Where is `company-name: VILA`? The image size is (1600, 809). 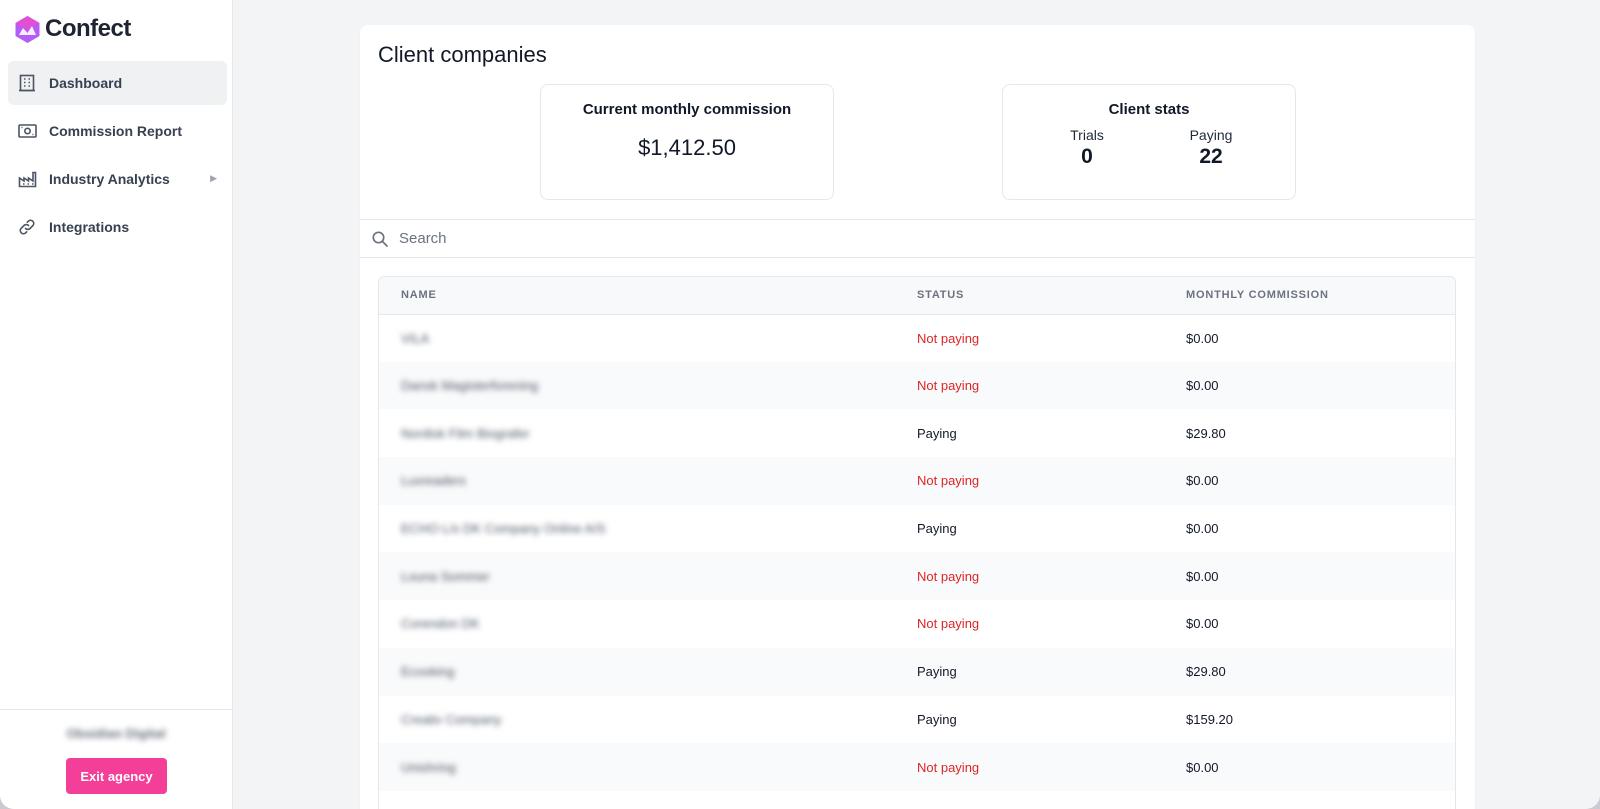
company-name: VILA is located at coordinates (415, 338).